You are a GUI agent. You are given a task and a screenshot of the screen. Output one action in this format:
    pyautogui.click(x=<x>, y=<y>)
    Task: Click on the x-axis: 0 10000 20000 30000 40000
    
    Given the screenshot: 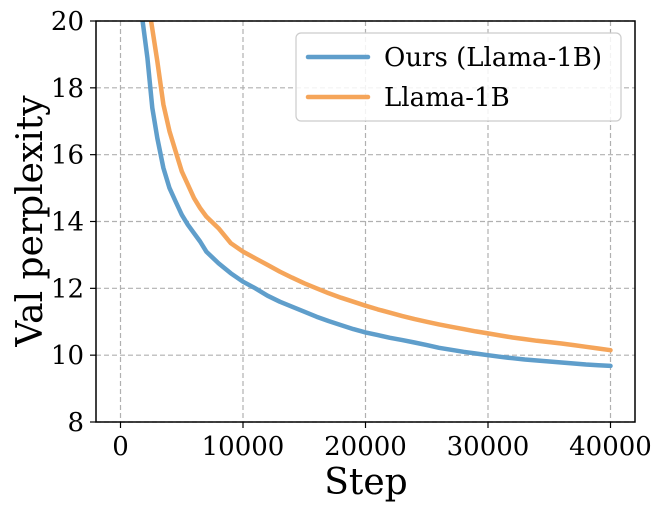 What is the action you would take?
    pyautogui.click(x=382, y=442)
    